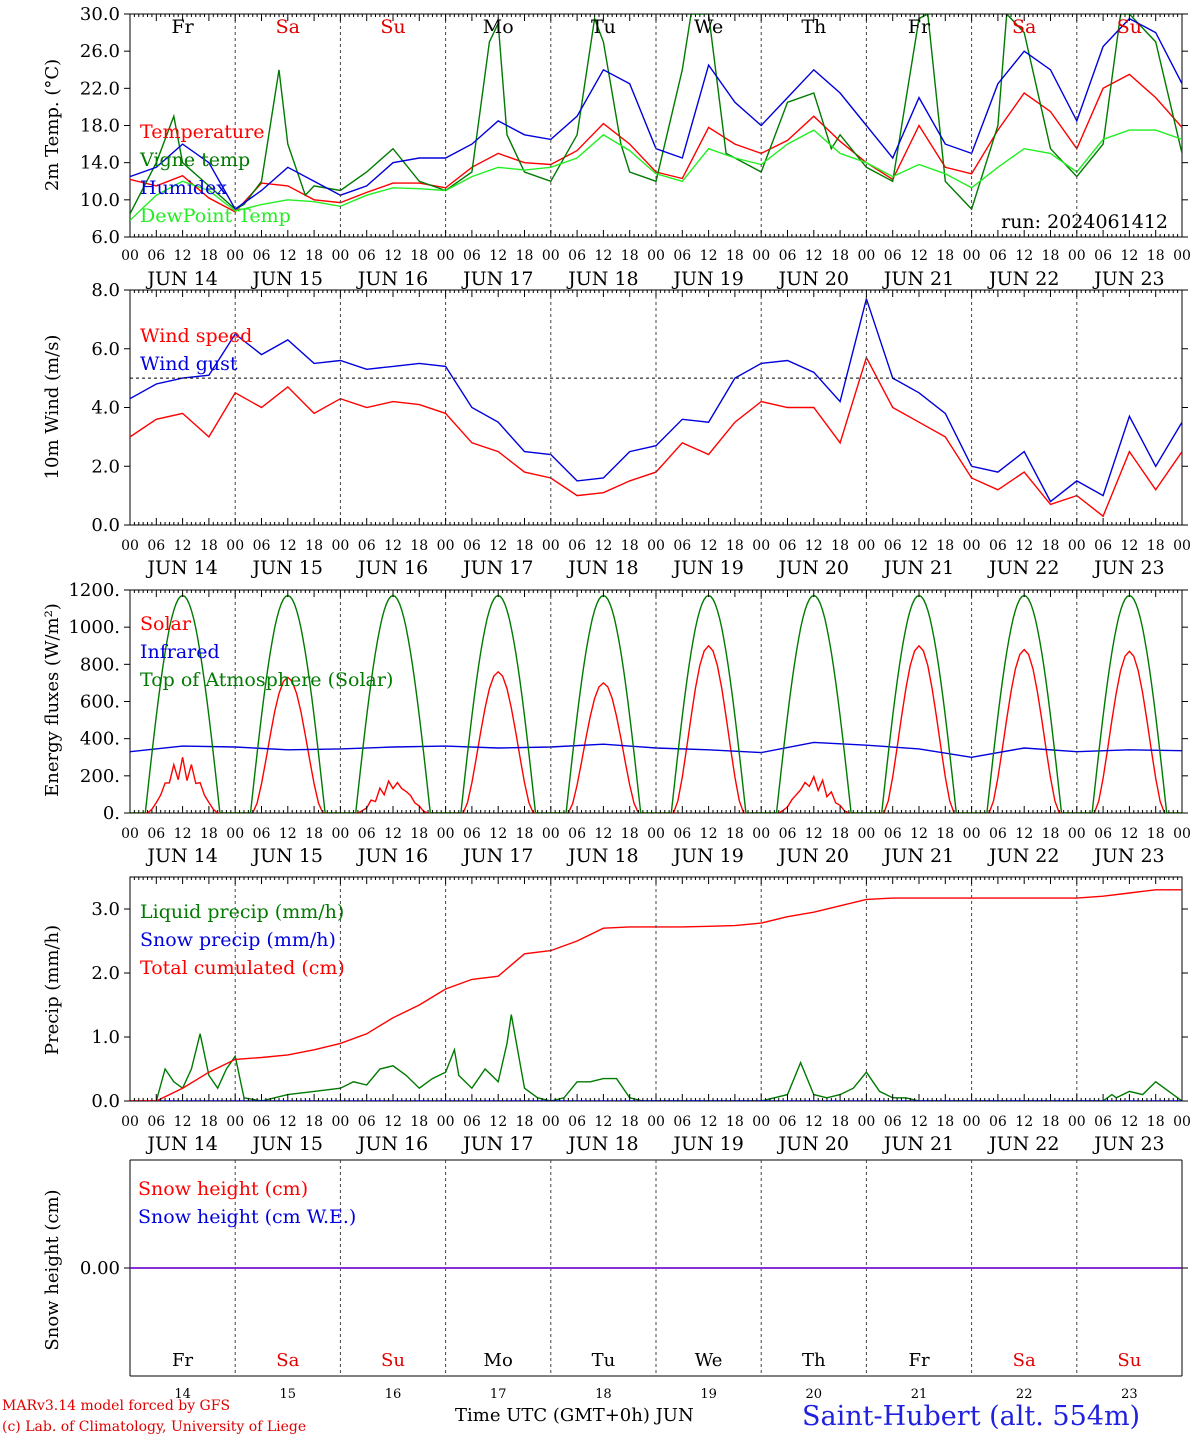  I want to click on series-dewpoint-temp, so click(656, 175).